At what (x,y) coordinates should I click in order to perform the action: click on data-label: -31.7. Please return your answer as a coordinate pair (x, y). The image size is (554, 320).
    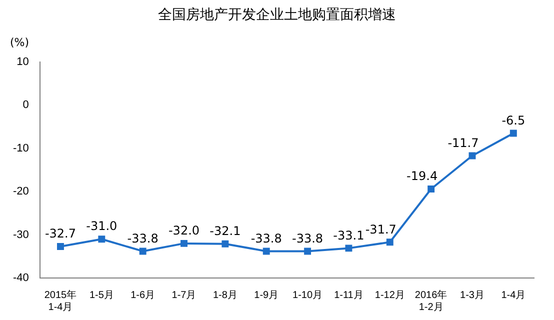
    Looking at the image, I should click on (380, 229).